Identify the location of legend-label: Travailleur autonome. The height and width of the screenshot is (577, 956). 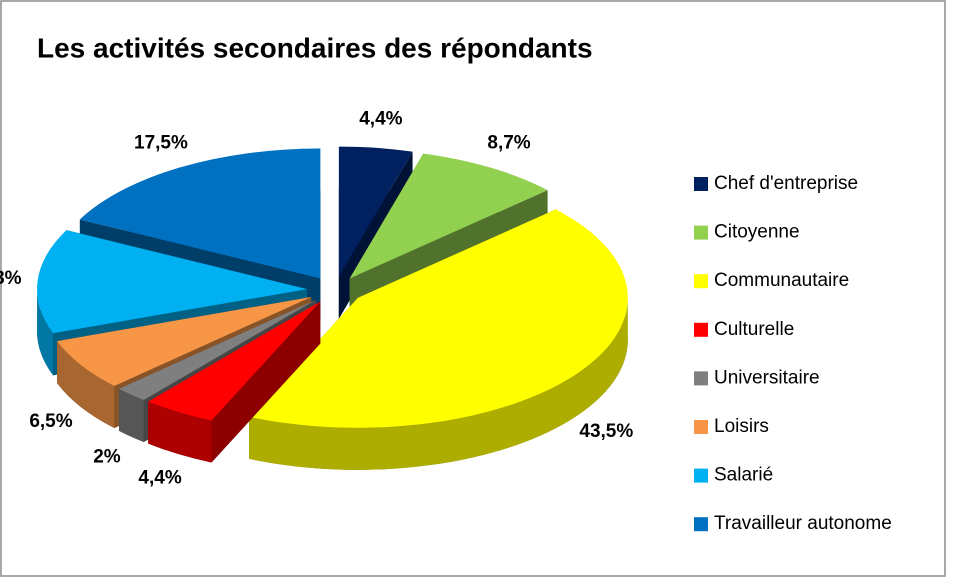
(803, 523).